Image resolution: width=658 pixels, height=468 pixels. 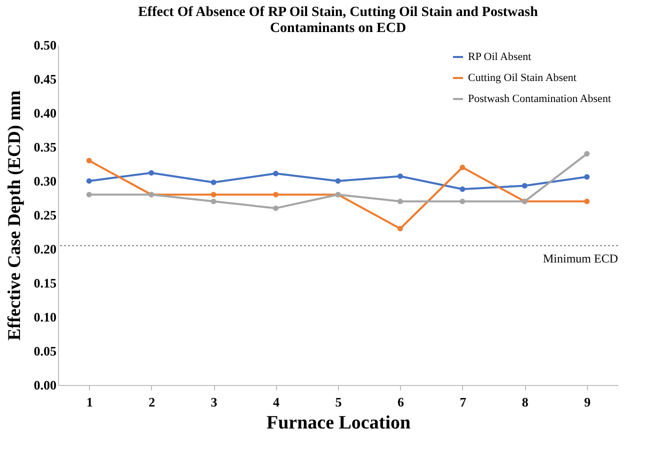 I want to click on x-tick-label: 1, so click(x=89, y=402).